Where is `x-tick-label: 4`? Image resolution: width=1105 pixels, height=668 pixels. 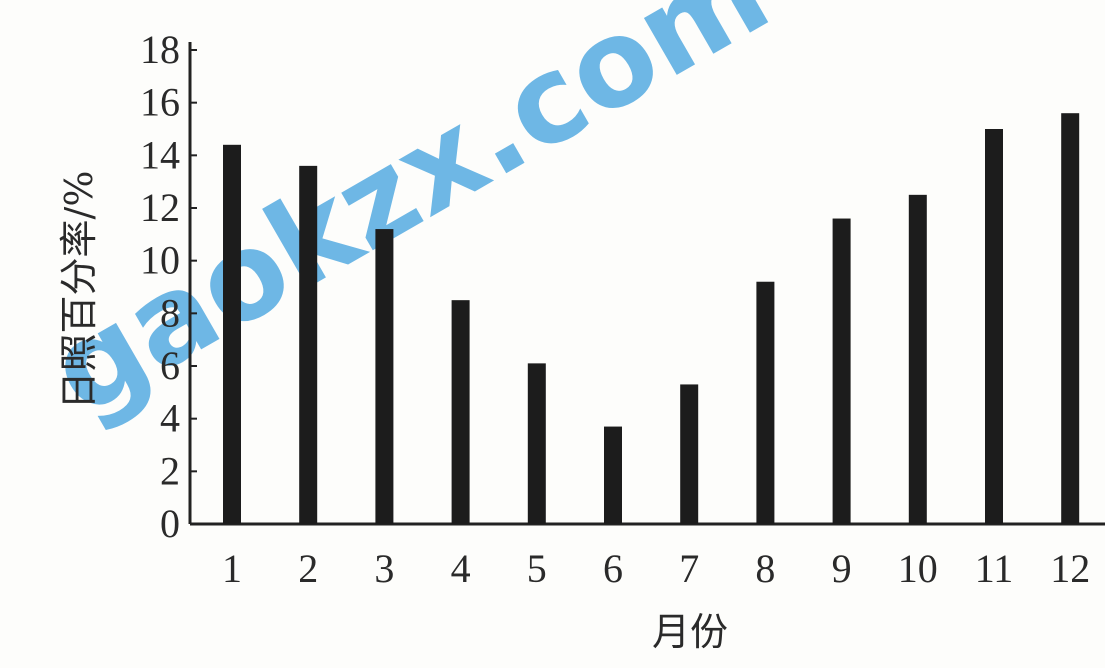
x-tick-label: 4 is located at coordinates (461, 568).